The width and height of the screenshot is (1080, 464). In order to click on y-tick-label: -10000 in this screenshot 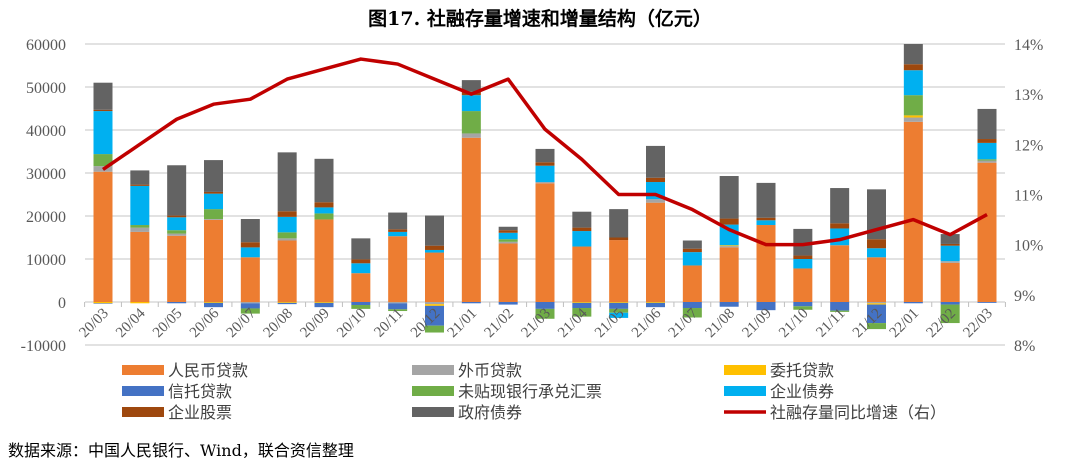, I will do `click(43, 346)`.